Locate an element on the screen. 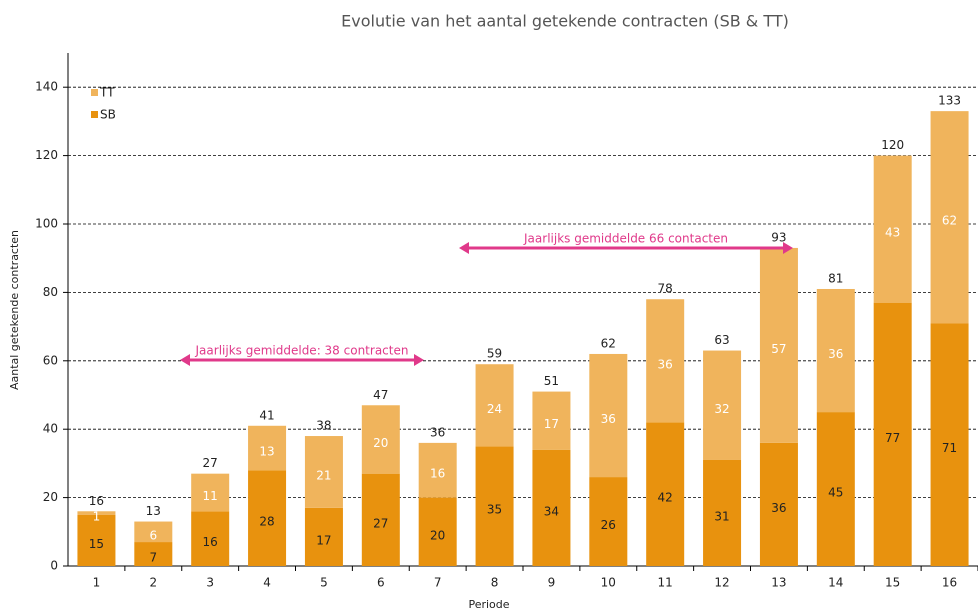 The width and height of the screenshot is (978, 613). data-label: 1 is located at coordinates (97, 516).